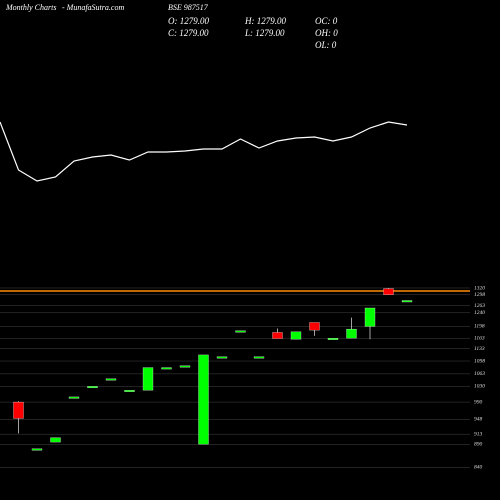 The width and height of the screenshot is (500, 500). What do you see at coordinates (188, 33) in the screenshot?
I see `close-label: C: 1279.00` at bounding box center [188, 33].